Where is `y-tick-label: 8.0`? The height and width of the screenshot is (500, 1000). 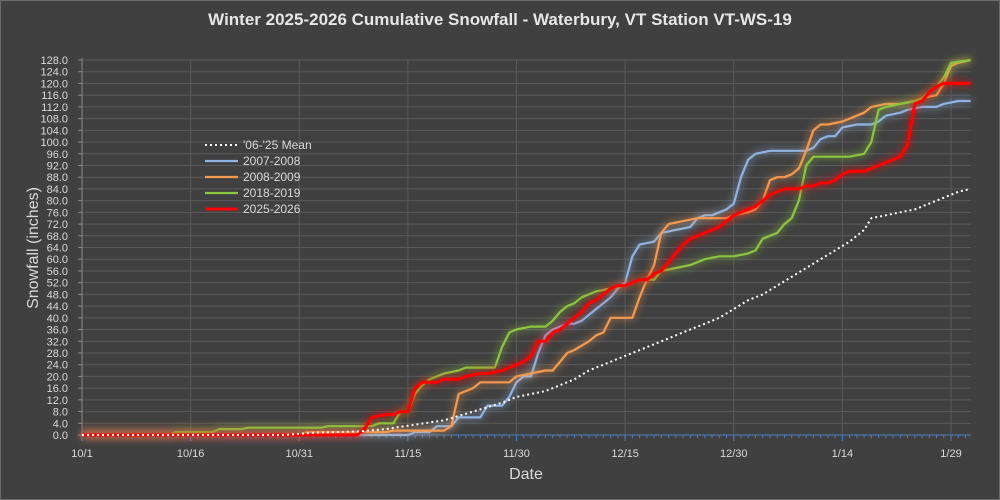
y-tick-label: 8.0 is located at coordinates (60, 413).